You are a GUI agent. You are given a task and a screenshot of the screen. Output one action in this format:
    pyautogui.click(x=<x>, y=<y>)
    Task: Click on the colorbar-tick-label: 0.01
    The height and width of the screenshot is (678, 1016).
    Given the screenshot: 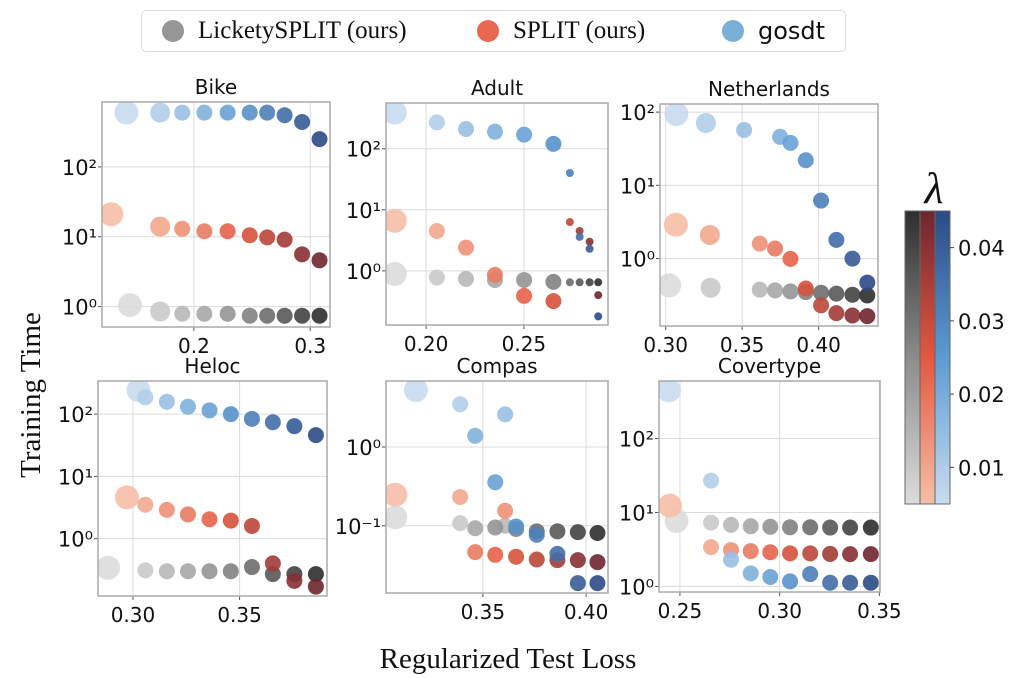 What is the action you would take?
    pyautogui.click(x=981, y=468)
    